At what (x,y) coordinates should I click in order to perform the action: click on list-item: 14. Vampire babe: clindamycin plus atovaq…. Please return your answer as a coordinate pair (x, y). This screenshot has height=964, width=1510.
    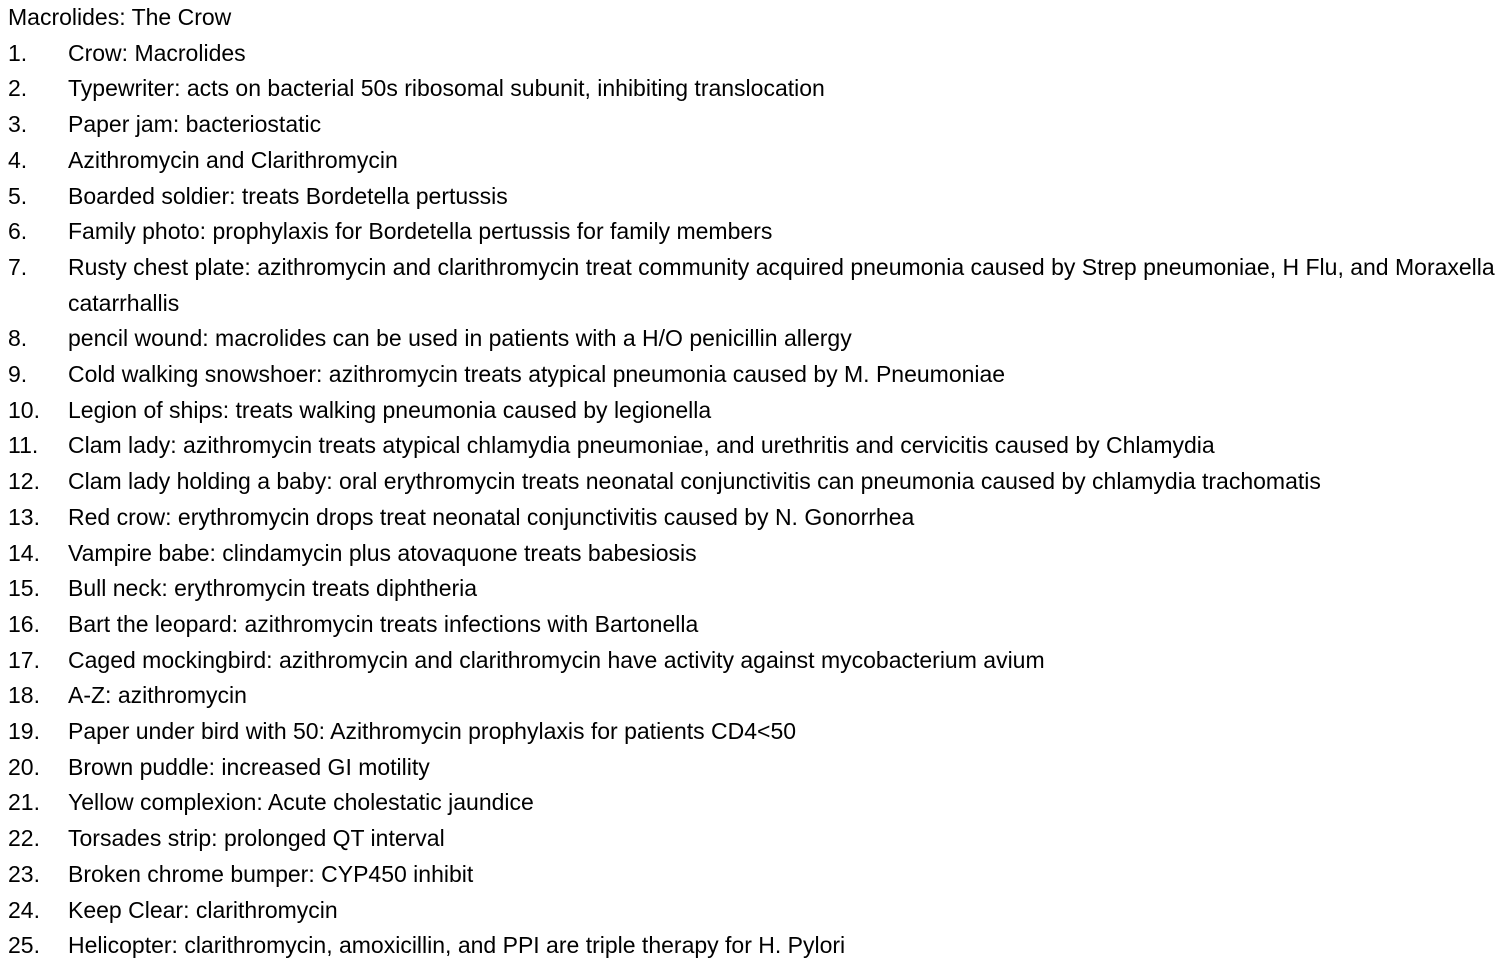
    Looking at the image, I should click on (755, 554).